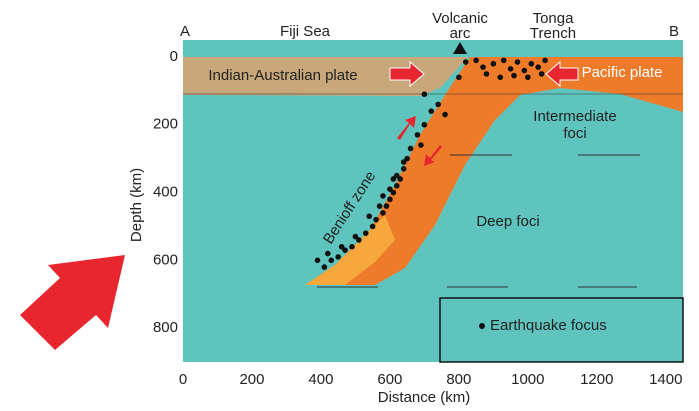  What do you see at coordinates (72, 302) in the screenshot?
I see `pointer-arrow` at bounding box center [72, 302].